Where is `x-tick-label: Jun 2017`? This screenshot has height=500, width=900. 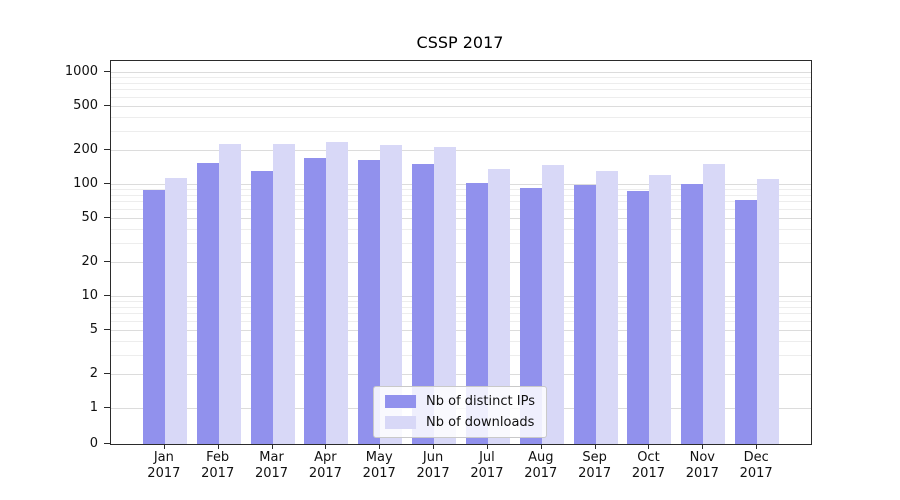 x-tick-label: Jun 2017 is located at coordinates (433, 465).